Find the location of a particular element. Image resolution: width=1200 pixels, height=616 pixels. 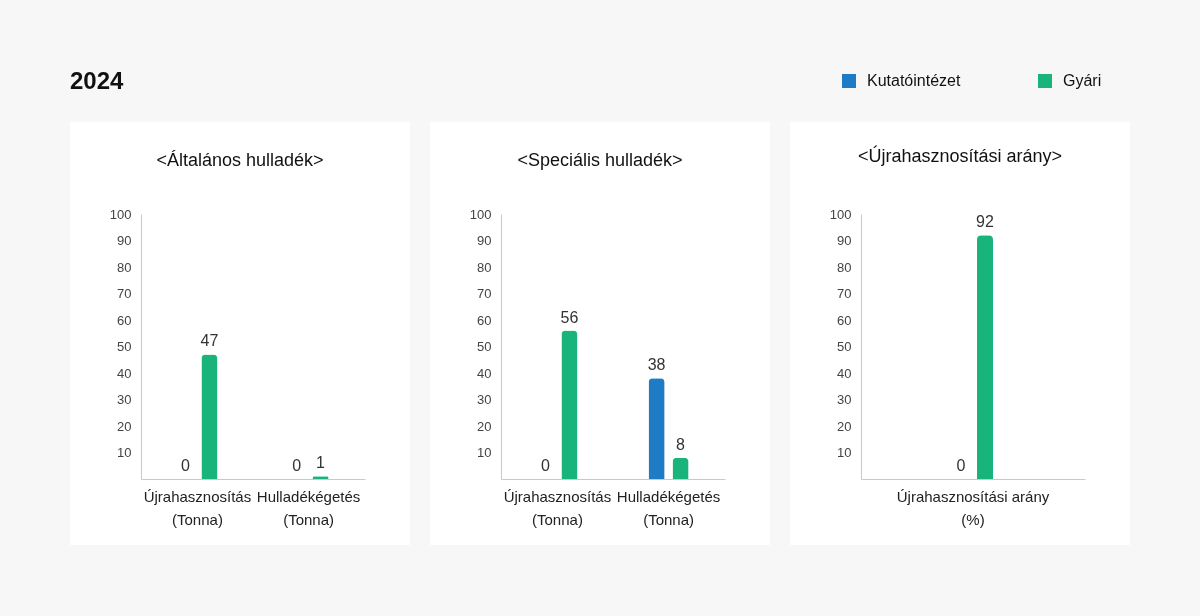

chart-title: <Általános hulladék> is located at coordinates (240, 160).